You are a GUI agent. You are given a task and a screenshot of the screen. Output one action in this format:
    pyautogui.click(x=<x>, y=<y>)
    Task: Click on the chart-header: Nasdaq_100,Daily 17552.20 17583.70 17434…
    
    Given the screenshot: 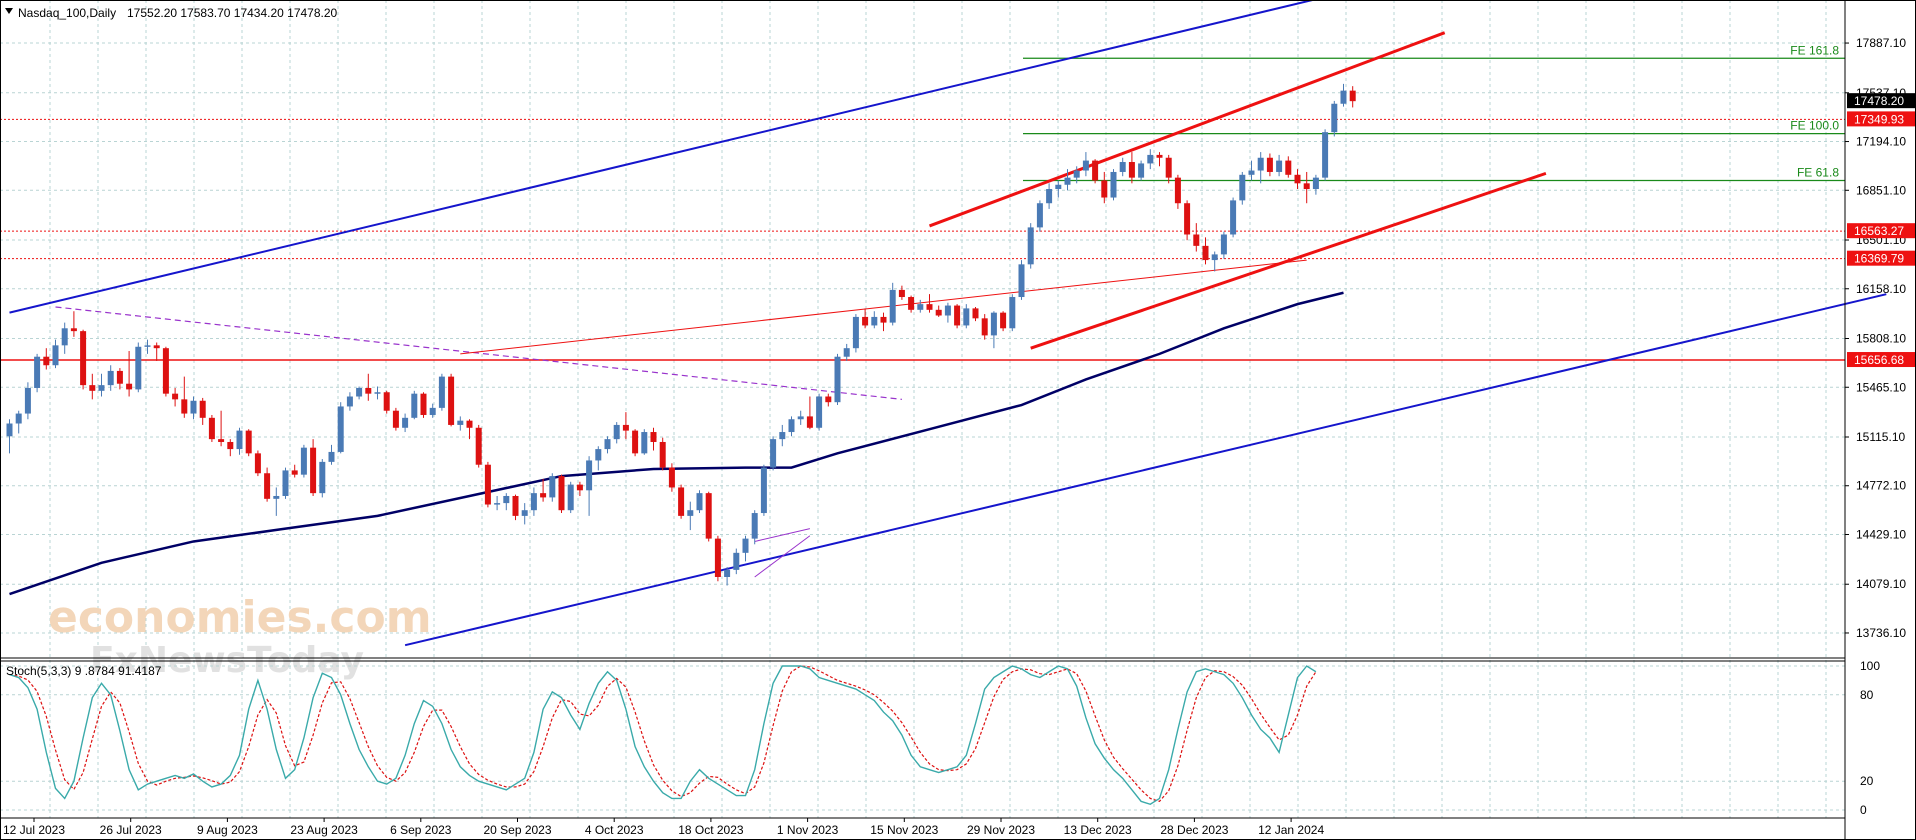 What is the action you would take?
    pyautogui.click(x=171, y=342)
    